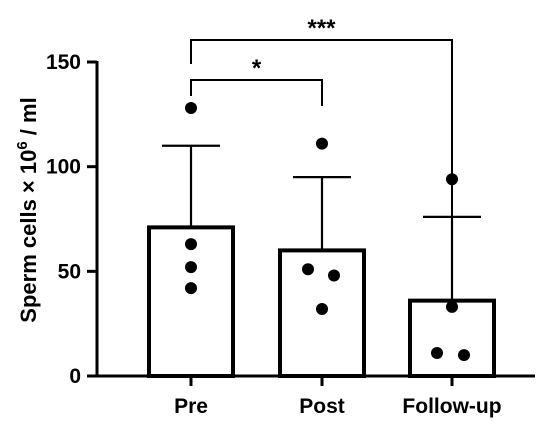  Describe the element at coordinates (28, 119) in the screenshot. I see `y-axis-label-suffix: / ml` at that location.